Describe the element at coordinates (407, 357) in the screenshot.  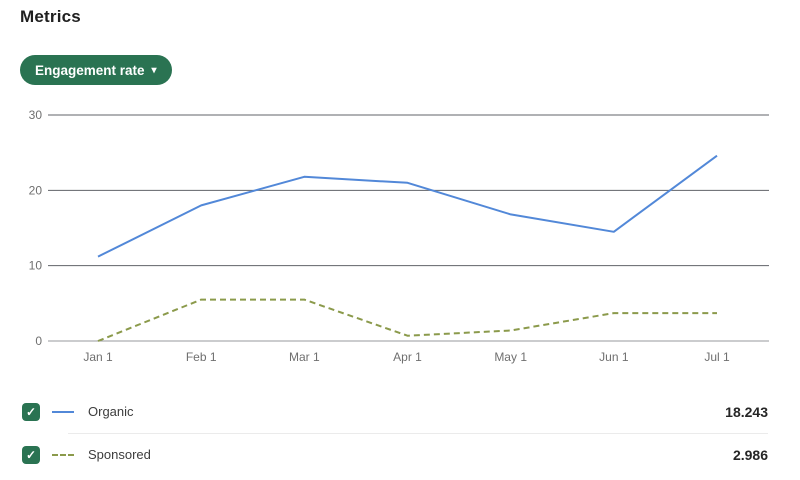
I see `x-tick-label: Apr 1` at that location.